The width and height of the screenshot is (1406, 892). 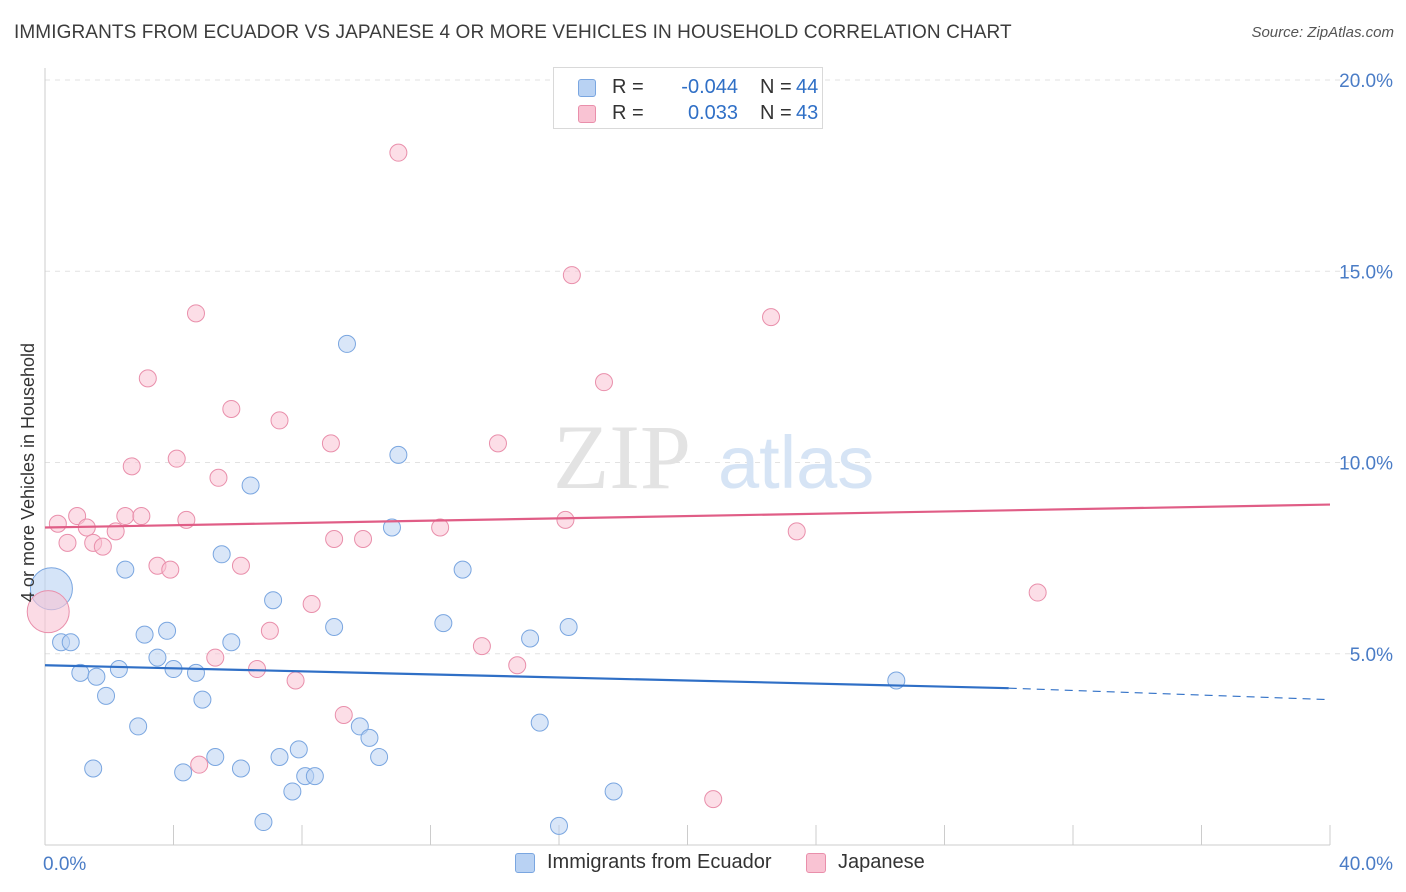 What do you see at coordinates (1322, 32) in the screenshot?
I see `source-credit: Source: ZipAtlas.com` at bounding box center [1322, 32].